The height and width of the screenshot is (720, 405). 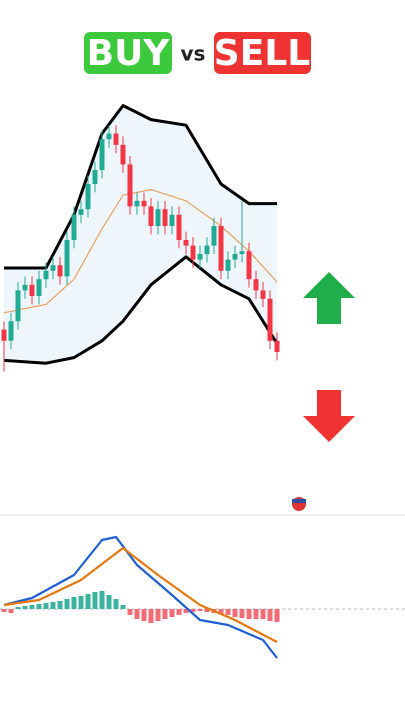 I want to click on up-arrow, so click(x=329, y=298).